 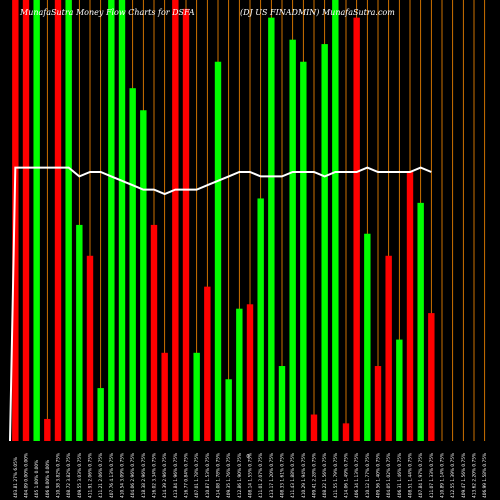 What do you see at coordinates (293, 475) in the screenshot?
I see `x-tick-label: 411.43 1.88% 0.75%` at bounding box center [293, 475].